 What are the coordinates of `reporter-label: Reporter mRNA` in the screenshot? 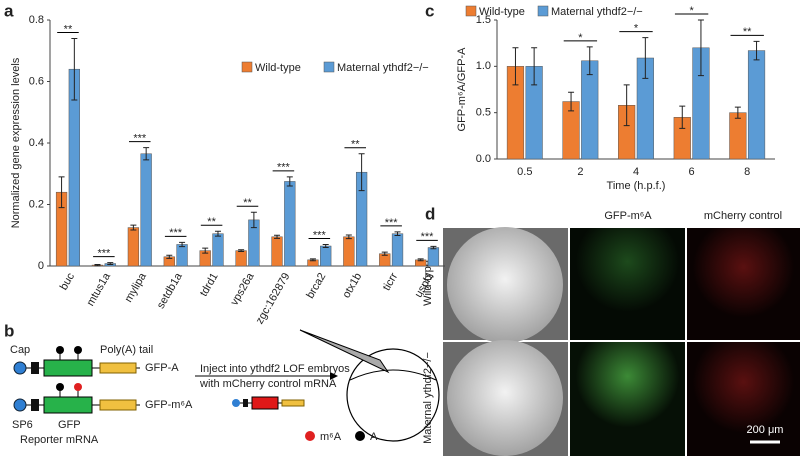 It's located at (59, 440).